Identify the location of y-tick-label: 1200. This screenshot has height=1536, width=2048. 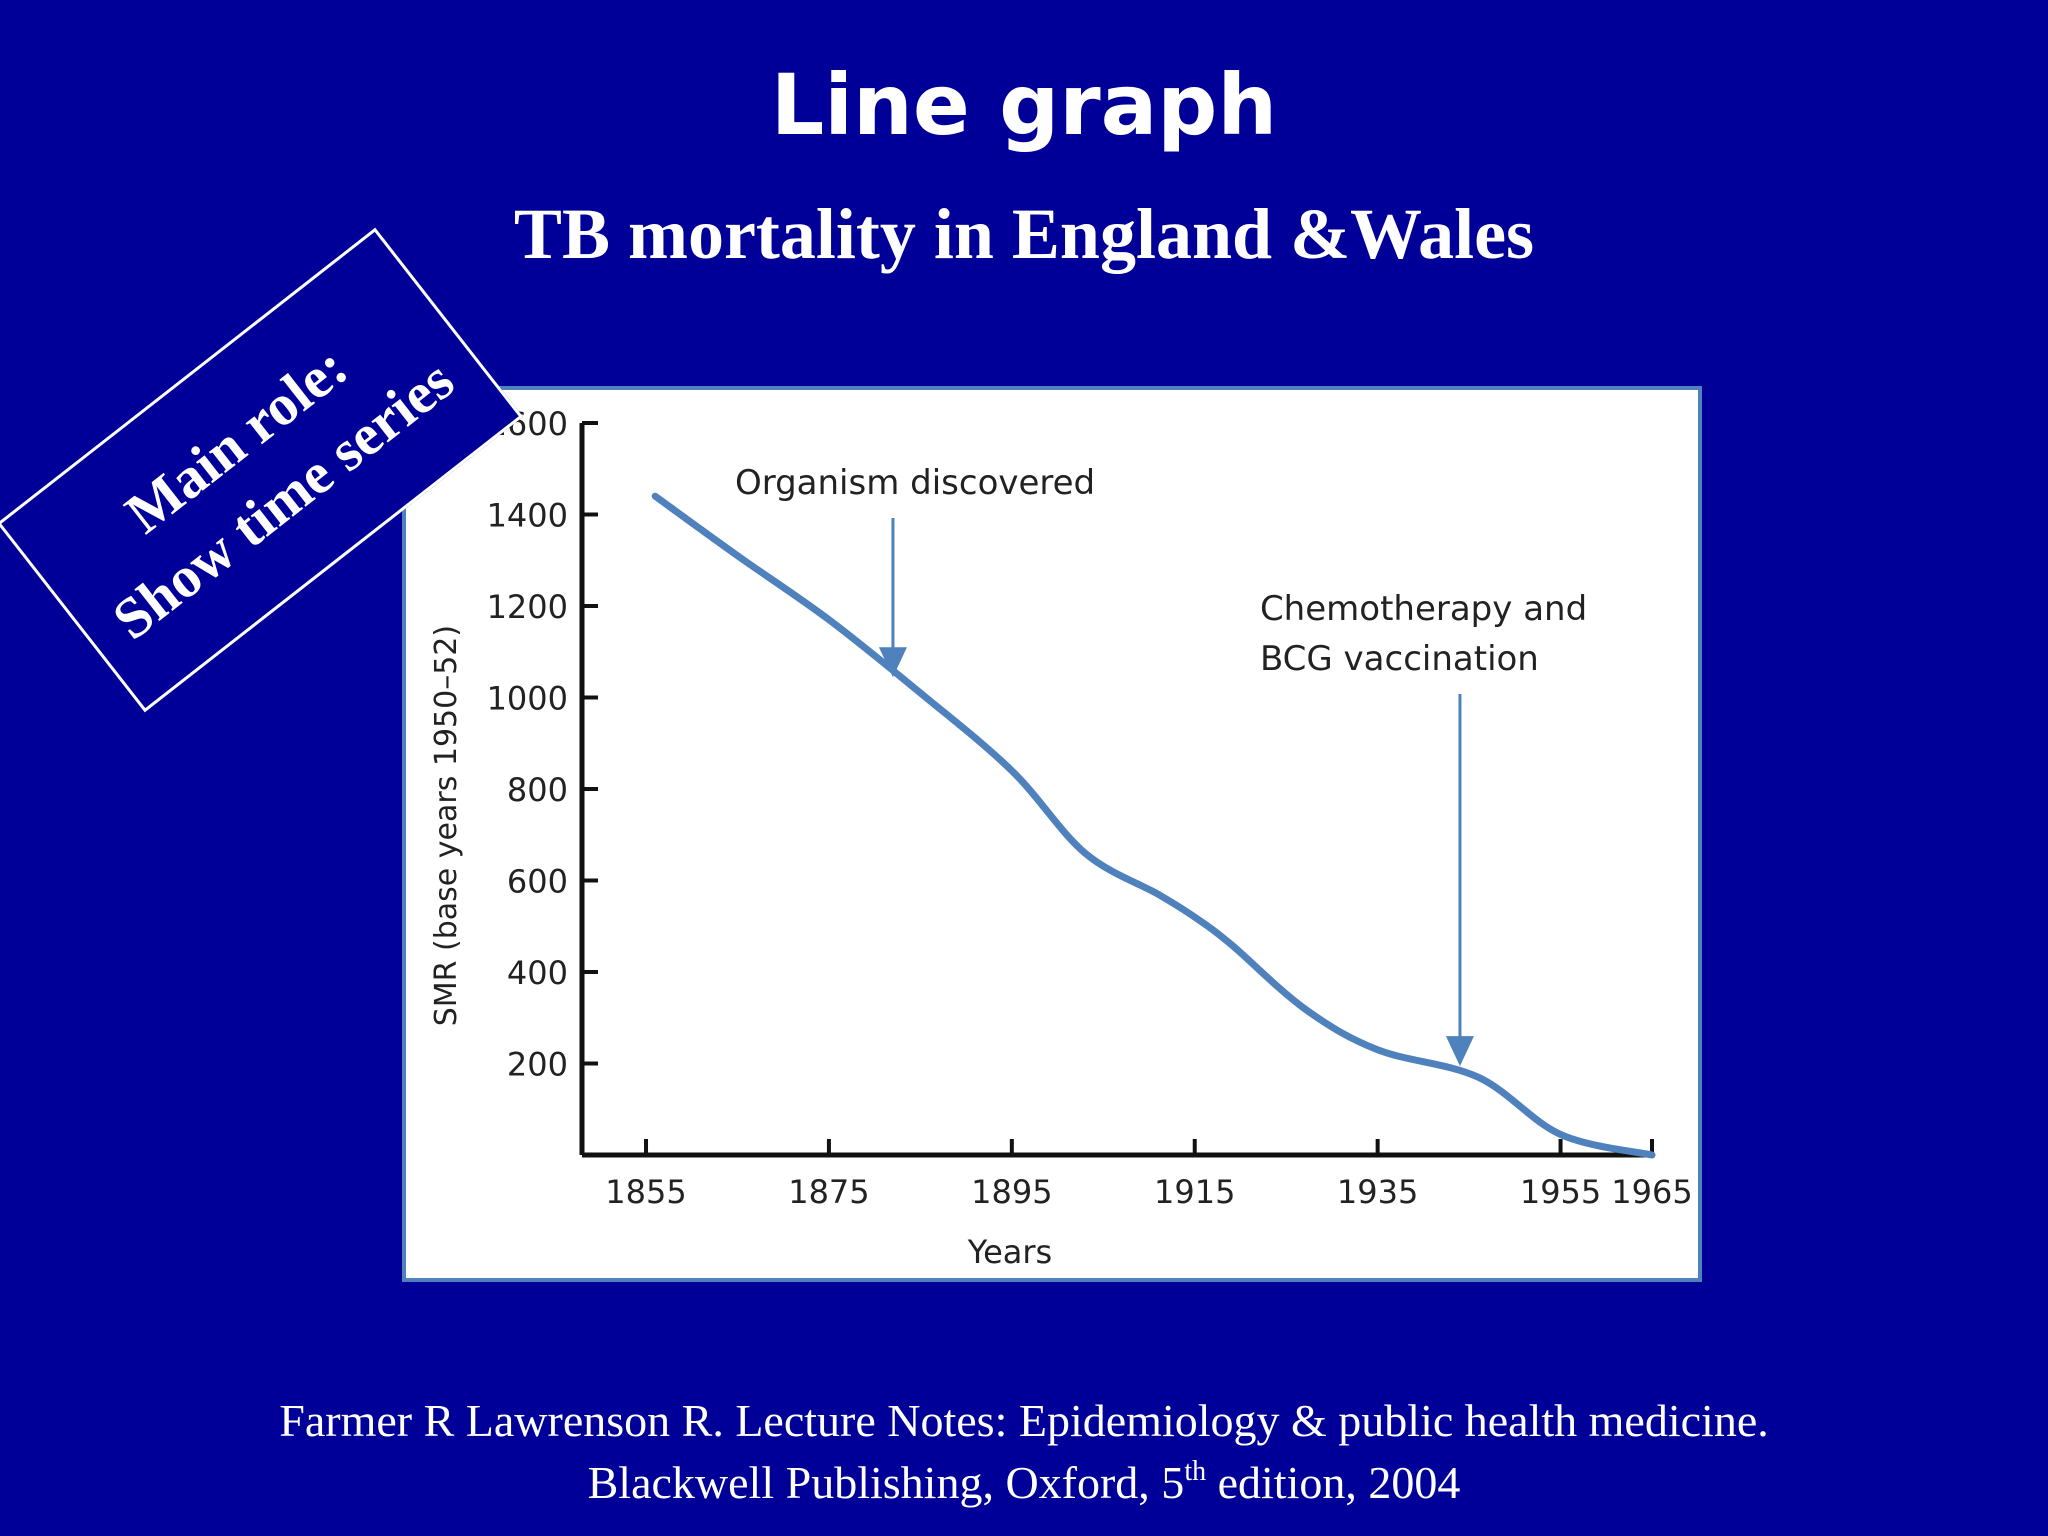
(527, 607).